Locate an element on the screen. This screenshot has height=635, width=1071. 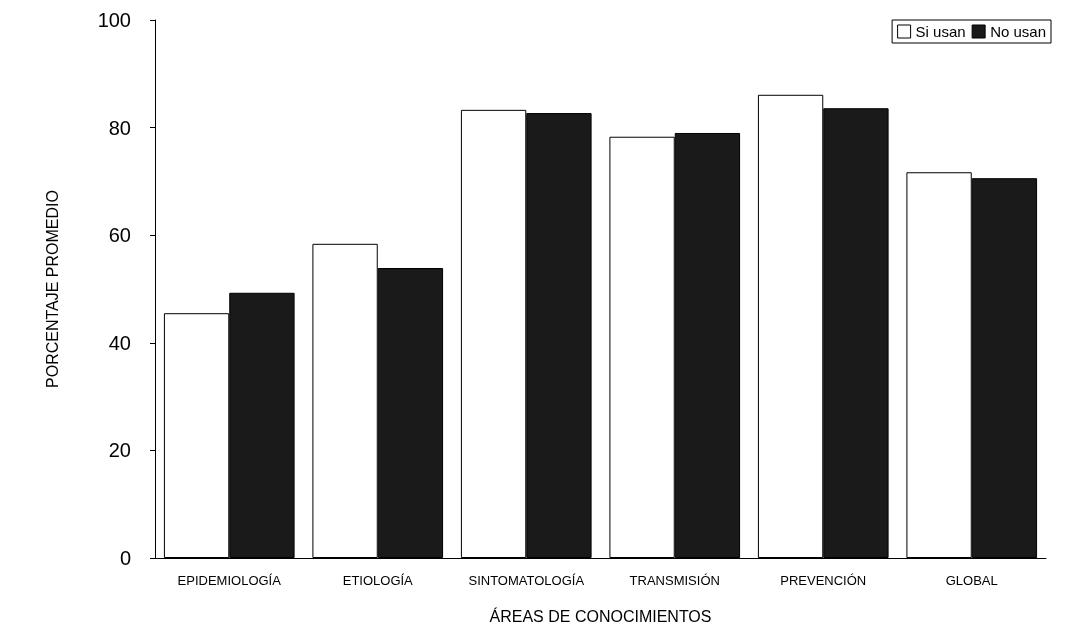
y-tick-label: 60 is located at coordinates (119, 235).